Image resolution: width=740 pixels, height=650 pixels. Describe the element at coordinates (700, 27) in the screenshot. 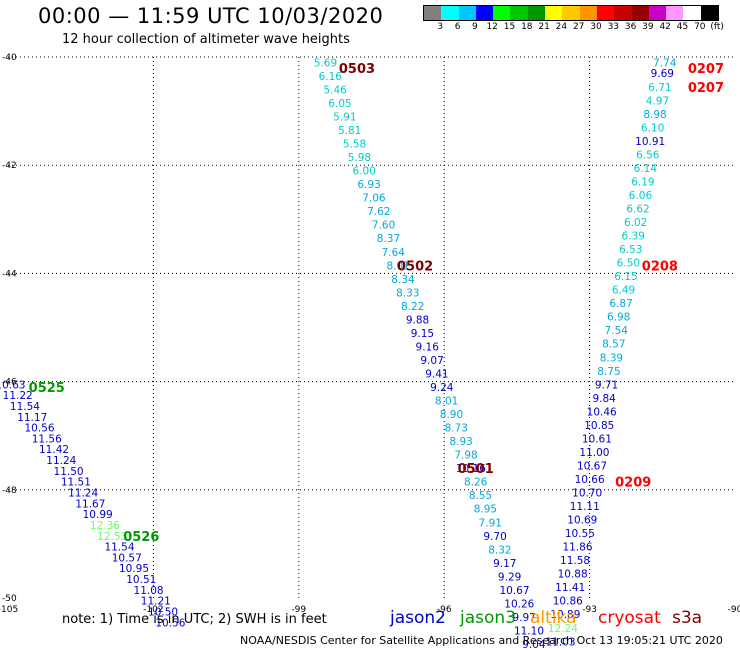

I see `color-scale-label: 70` at that location.